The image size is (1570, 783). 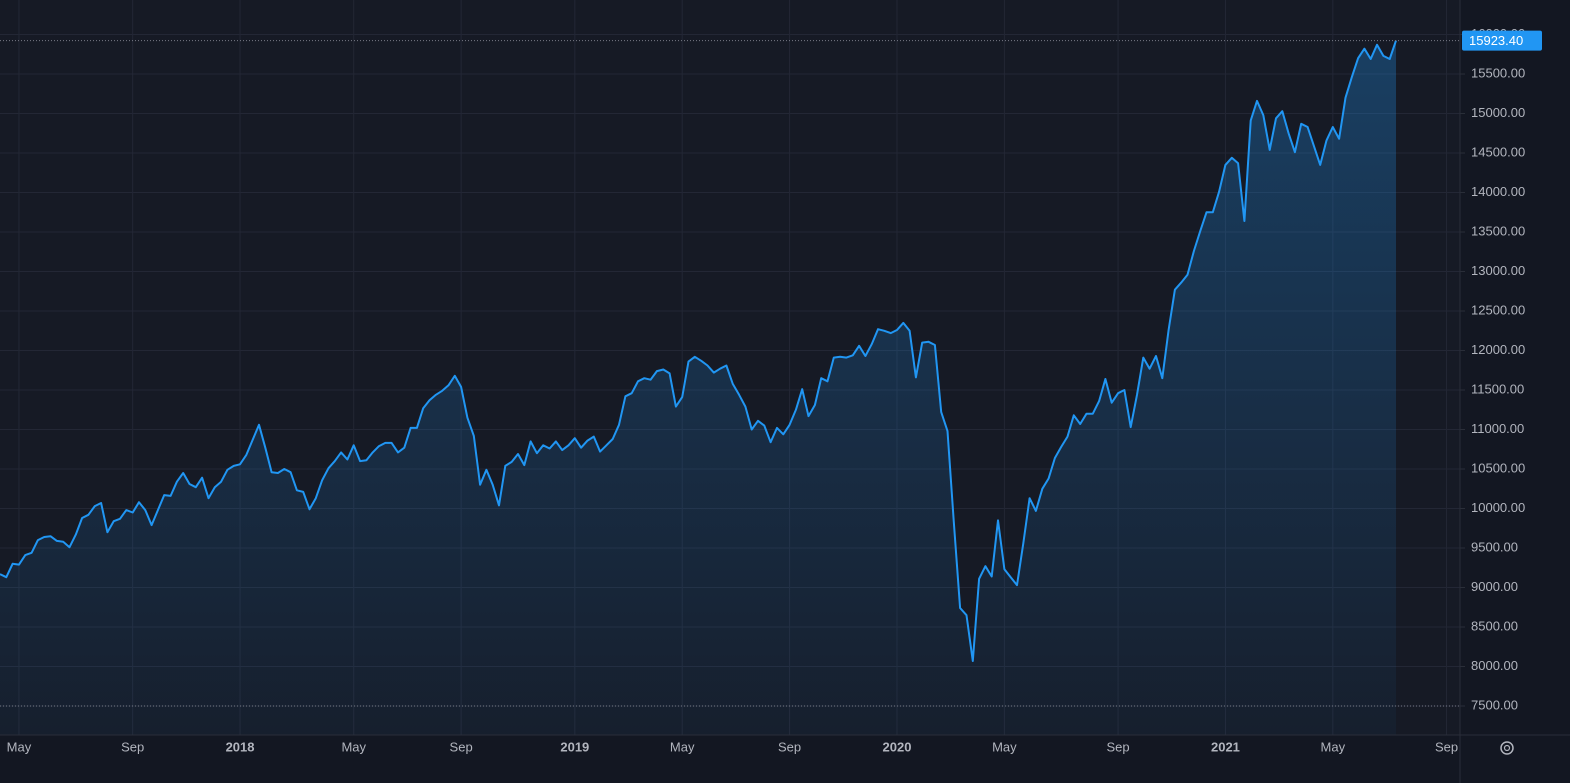 What do you see at coordinates (1494, 625) in the screenshot?
I see `y-tick-label: 8500.00` at bounding box center [1494, 625].